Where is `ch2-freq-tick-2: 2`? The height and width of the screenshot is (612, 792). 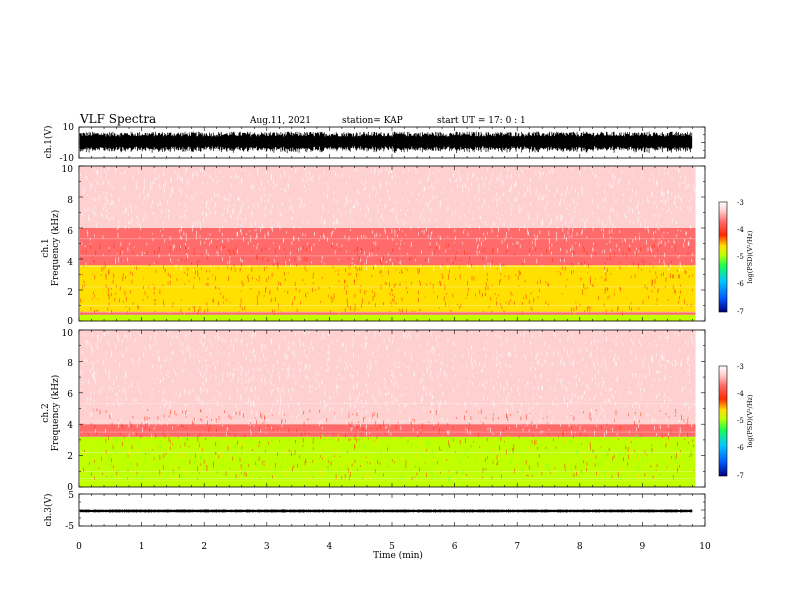 ch2-freq-tick-2: 2 is located at coordinates (70, 457).